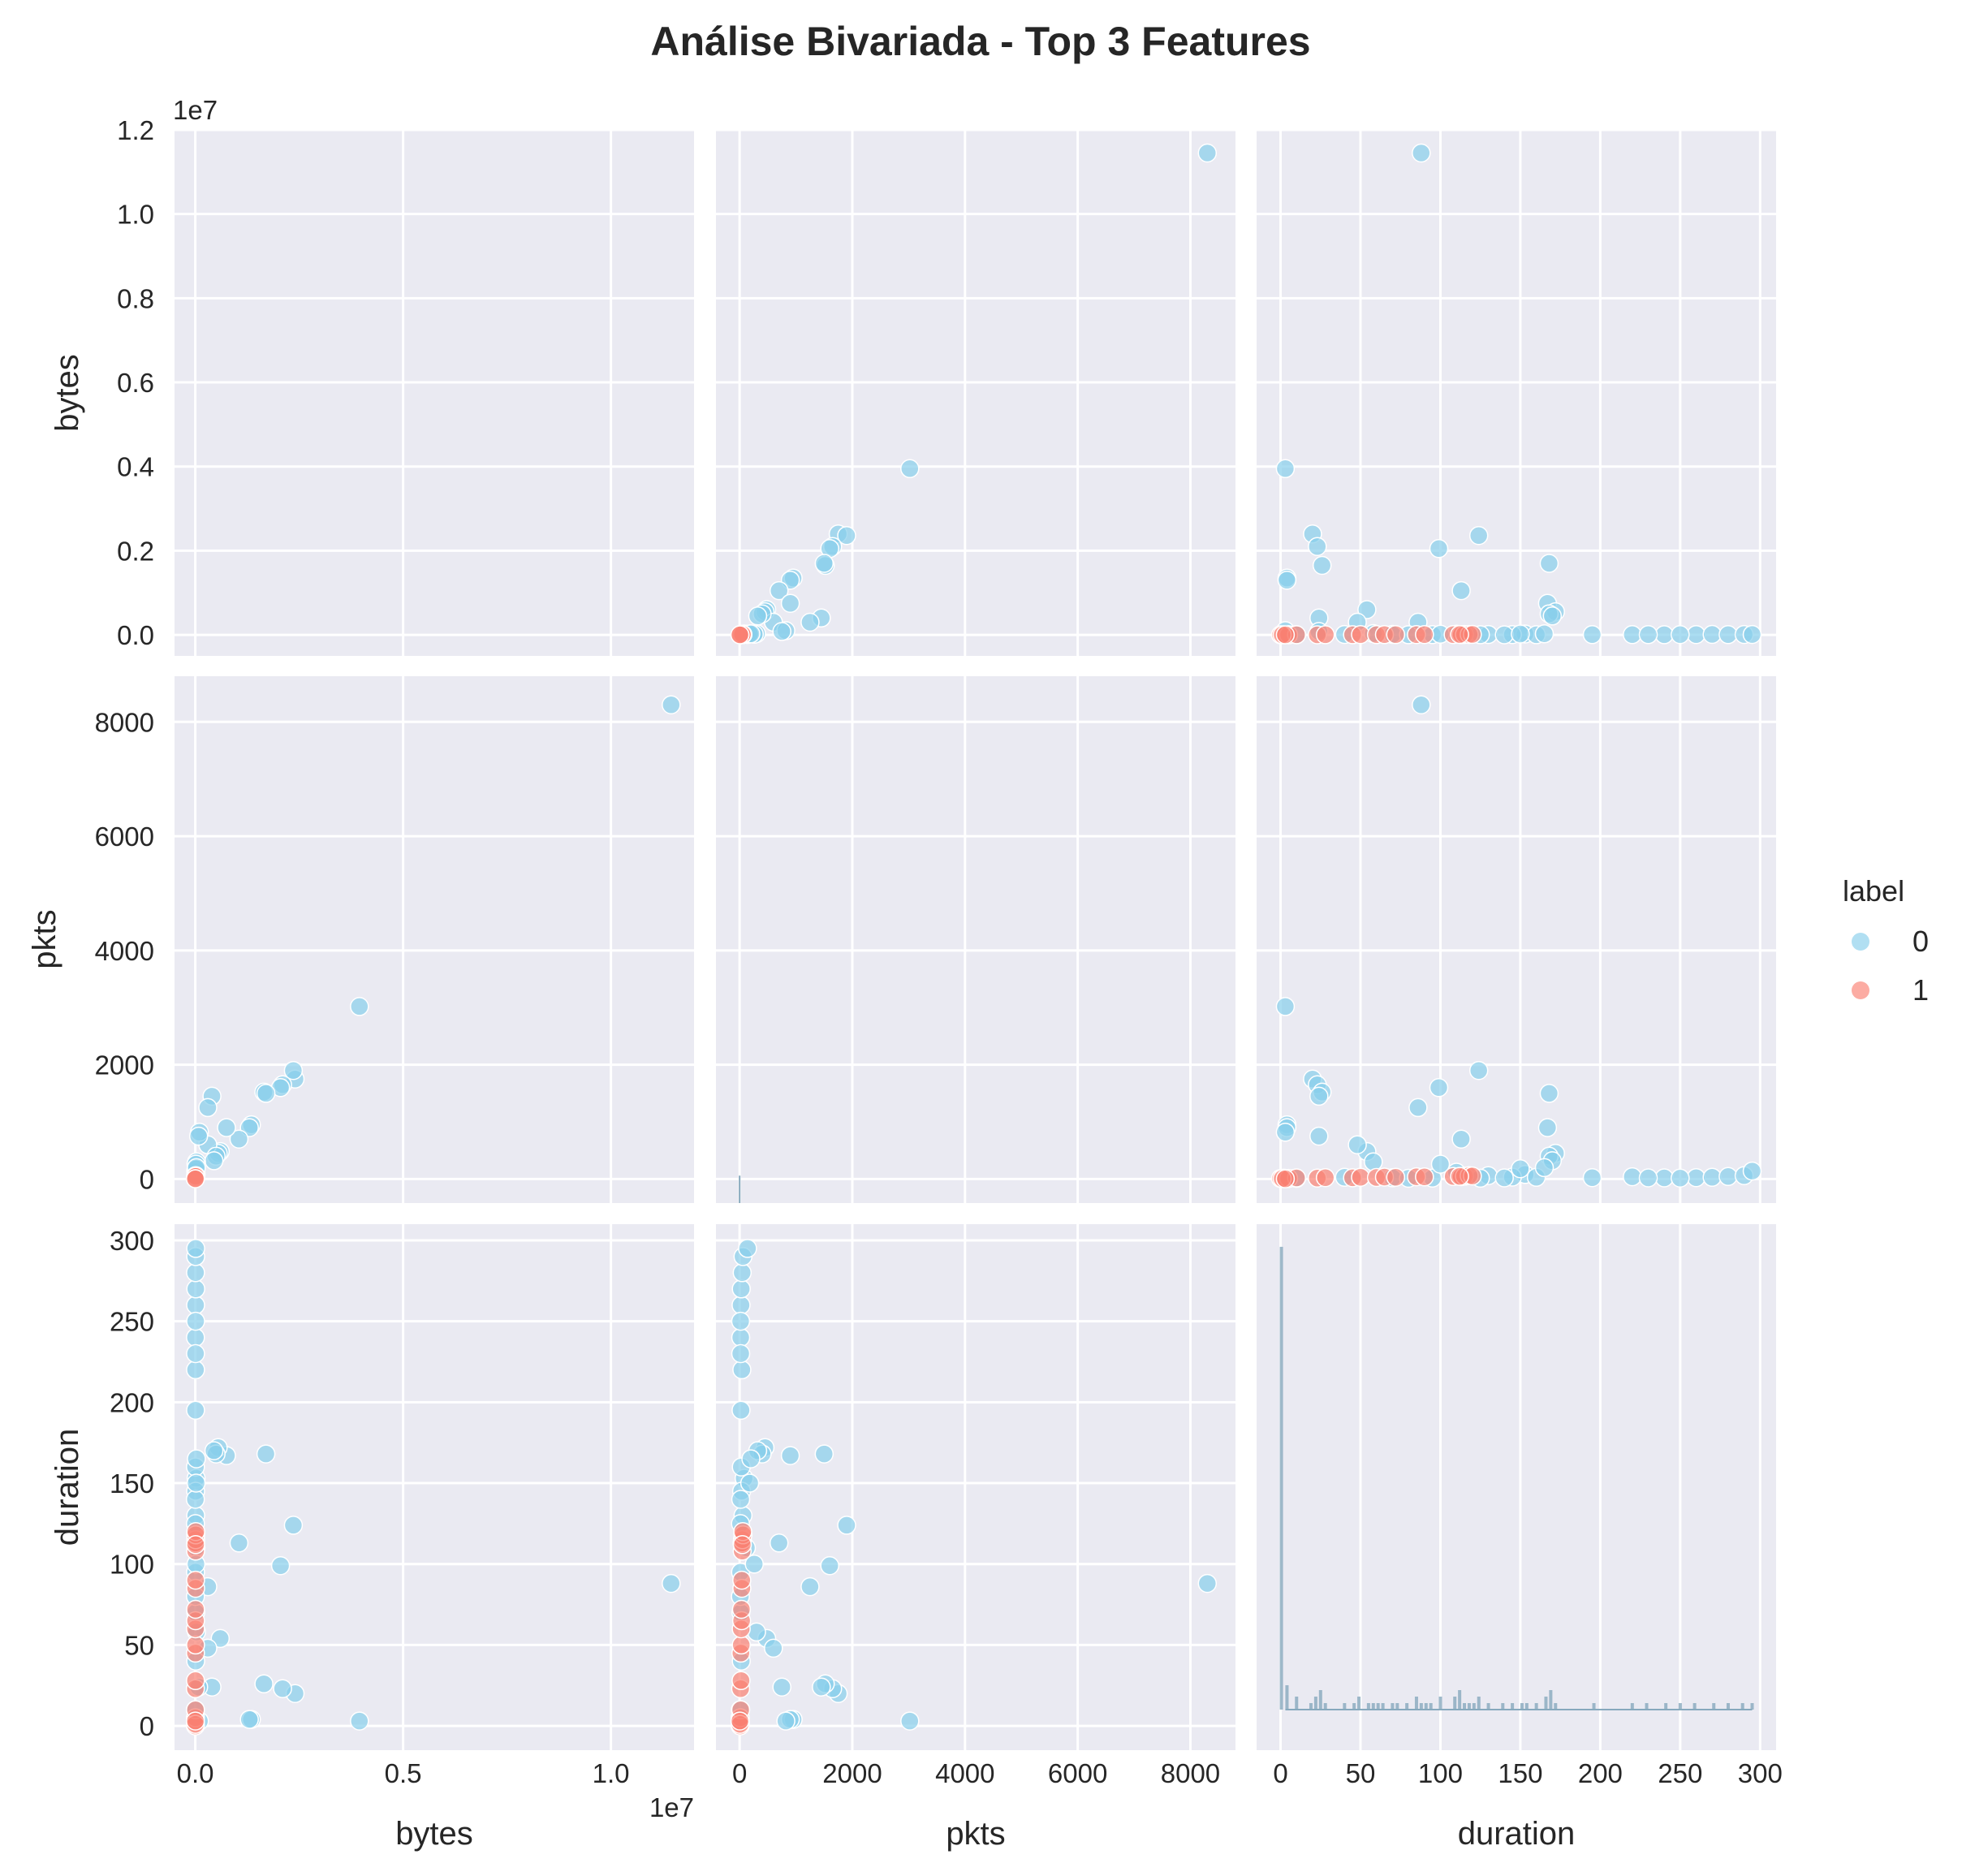 This screenshot has height=1876, width=1962. What do you see at coordinates (135, 215) in the screenshot?
I see `y-tick-label: 1.0` at bounding box center [135, 215].